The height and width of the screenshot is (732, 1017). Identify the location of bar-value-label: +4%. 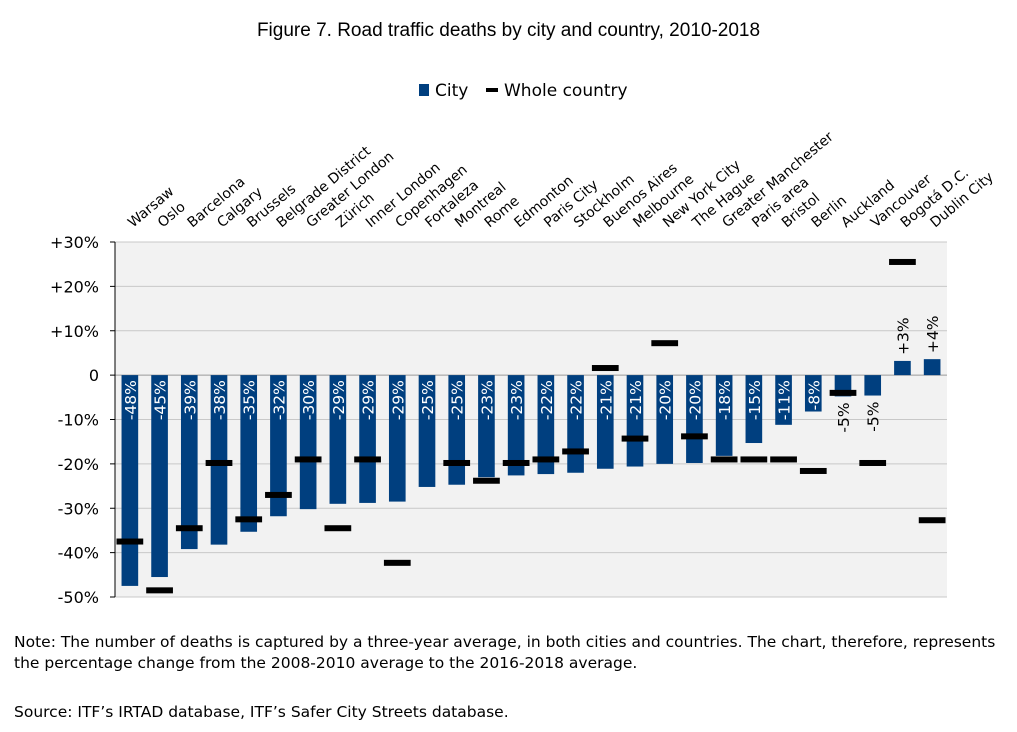
(933, 335).